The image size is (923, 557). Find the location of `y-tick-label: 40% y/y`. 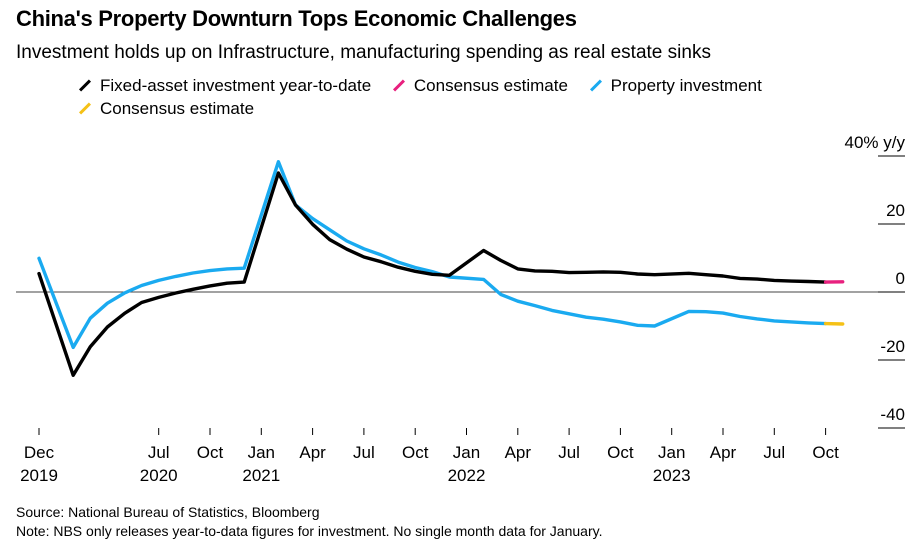

y-tick-label: 40% y/y is located at coordinates (875, 142).